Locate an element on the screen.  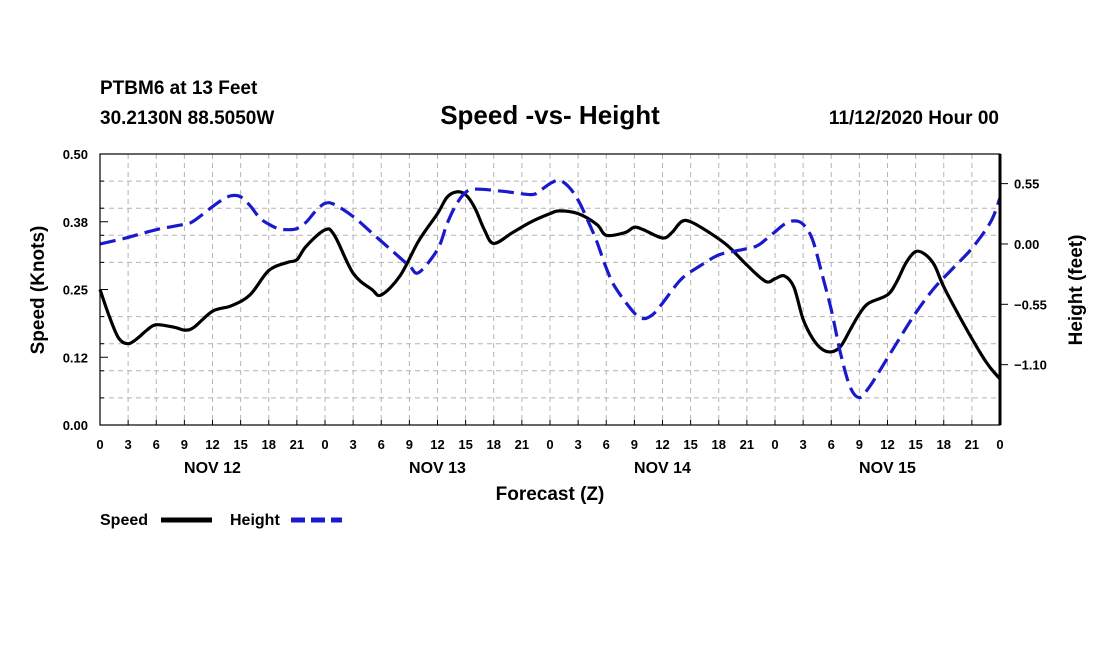
day-label: NOV 15 is located at coordinates (887, 468).